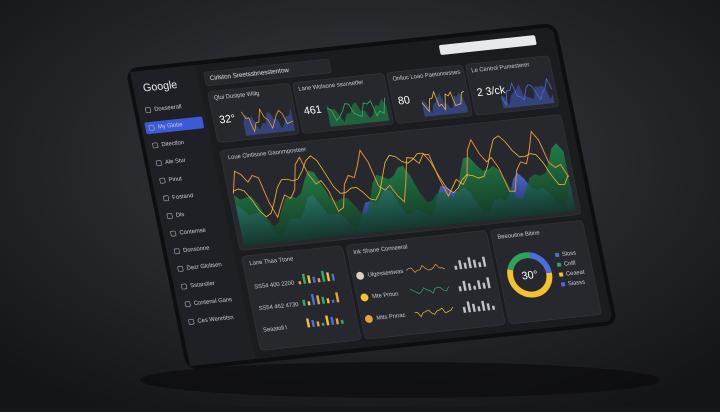 This screenshot has width=720, height=412. What do you see at coordinates (275, 329) in the screenshot?
I see `table-row: Seaatoll l` at bounding box center [275, 329].